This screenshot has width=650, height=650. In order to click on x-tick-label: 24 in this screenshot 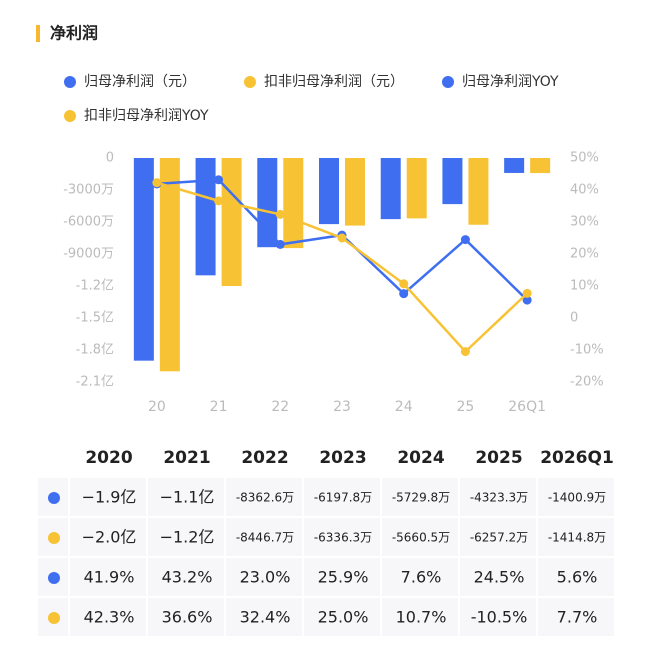, I will do `click(404, 407)`.